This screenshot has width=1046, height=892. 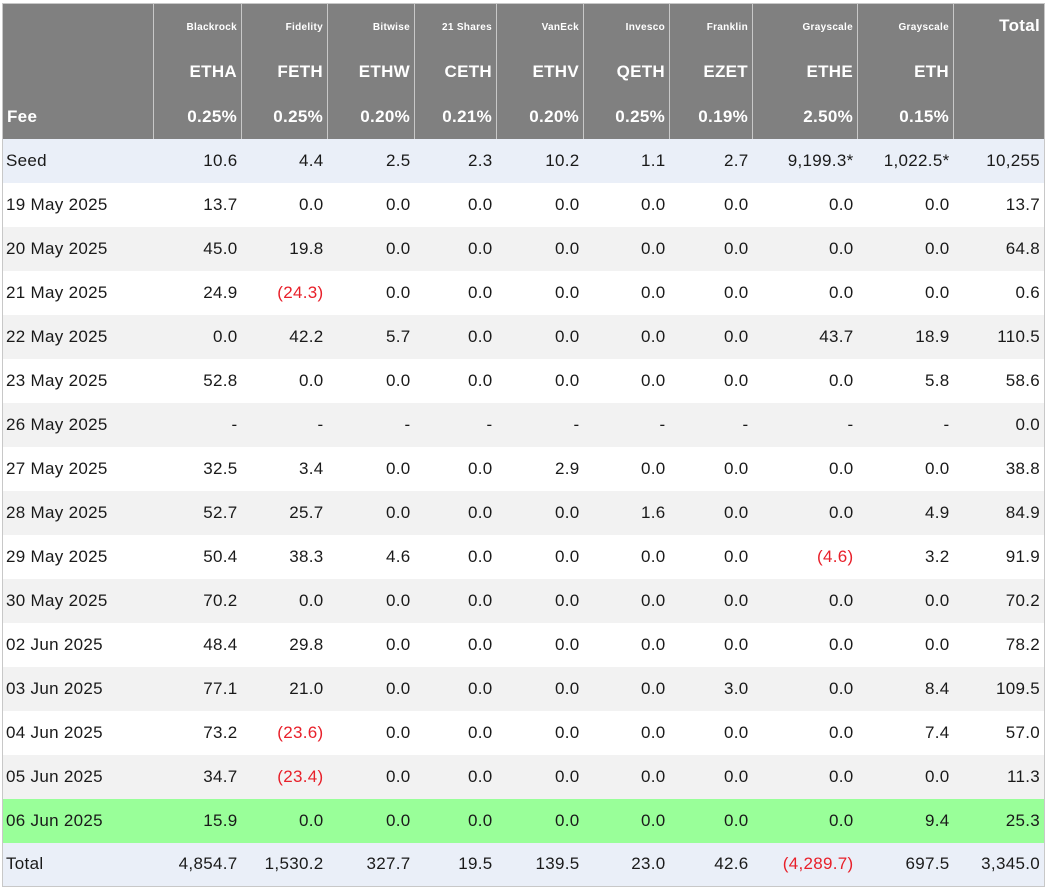 What do you see at coordinates (711, 864) in the screenshot?
I see `flow-cell: 42.6` at bounding box center [711, 864].